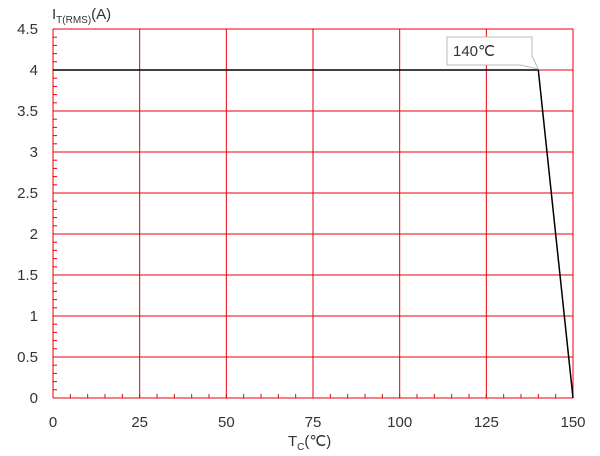 Image resolution: width=600 pixels, height=456 pixels. I want to click on annotation: 140℃, so click(493, 53).